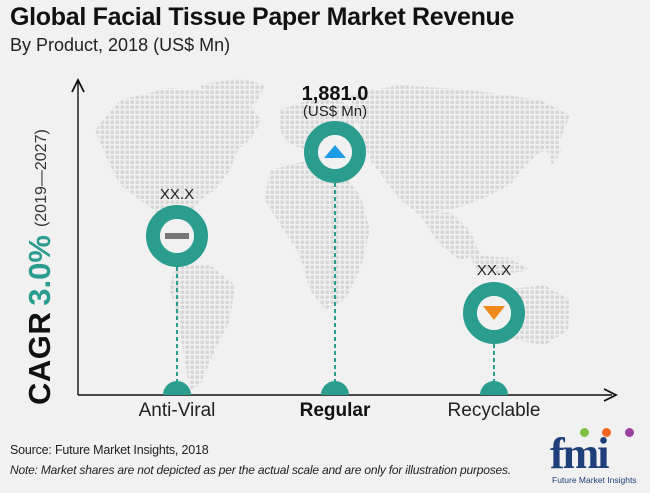 This screenshot has height=493, width=650. What do you see at coordinates (335, 111) in the screenshot?
I see `unit-label-regular: (US$ Mn)` at bounding box center [335, 111].